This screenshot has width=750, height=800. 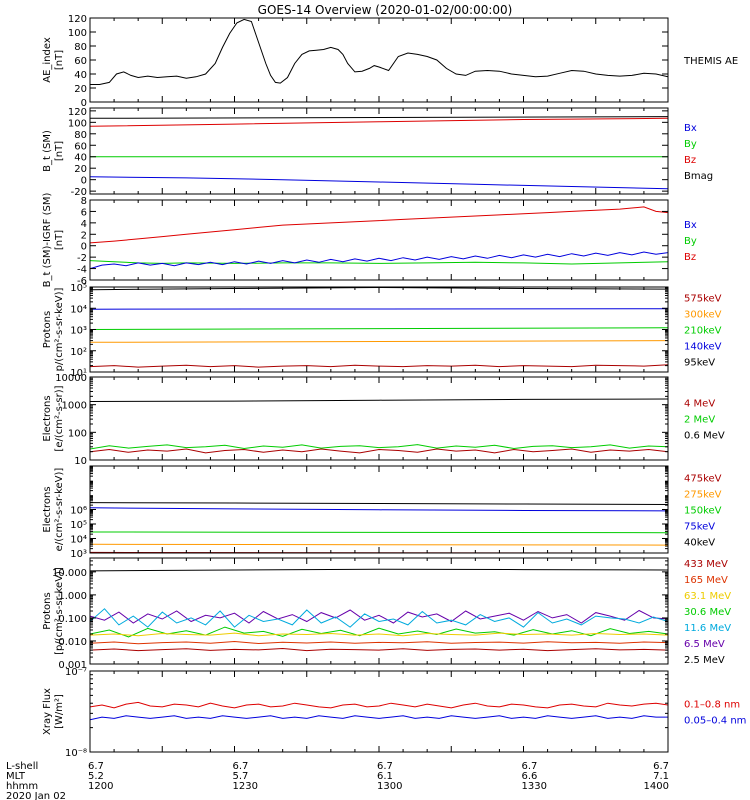 I want to click on y-tick-label: 10⁶, so click(x=78, y=511).